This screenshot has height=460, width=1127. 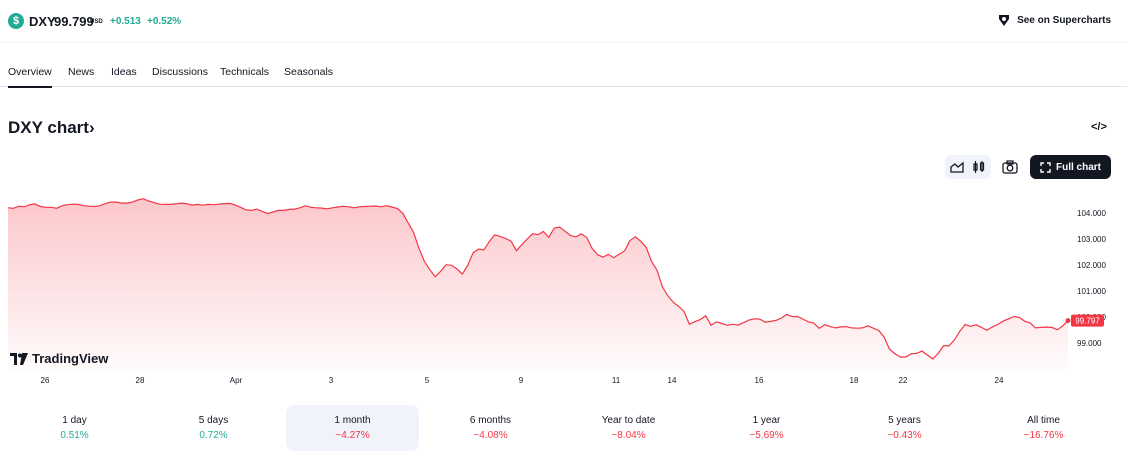 I want to click on period-change: −0.43%, so click(x=904, y=435).